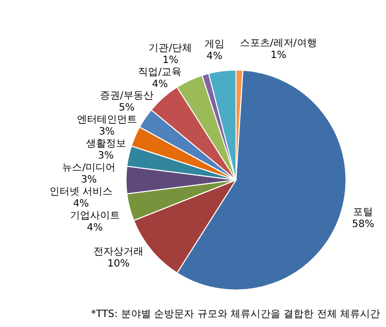 The height and width of the screenshot is (327, 386). Describe the element at coordinates (235, 314) in the screenshot. I see `text: *TTS: 분야별 순방문자 규모와 체류시간을 결합한 전체 체류시간` at that location.